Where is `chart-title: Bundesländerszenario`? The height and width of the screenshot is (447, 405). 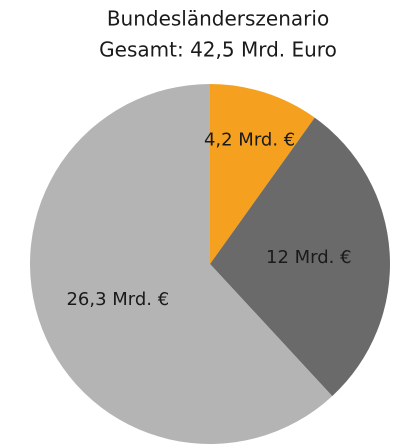
chart-title: Bundesländerszenario is located at coordinates (218, 19).